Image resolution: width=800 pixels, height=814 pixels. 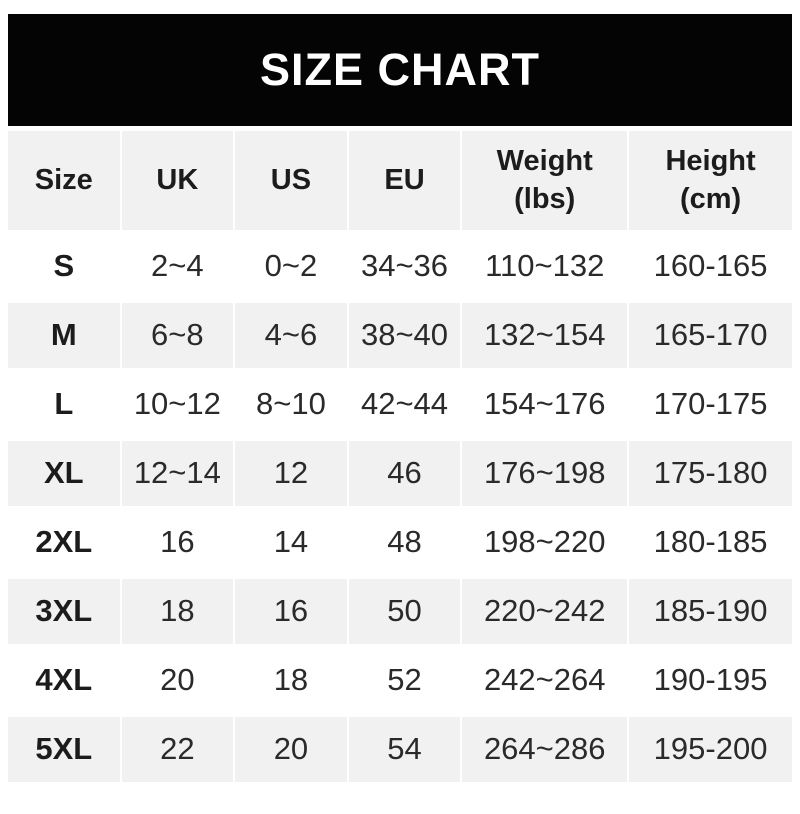 What do you see at coordinates (545, 198) in the screenshot?
I see `column-header-weight-line2: (lbs)` at bounding box center [545, 198].